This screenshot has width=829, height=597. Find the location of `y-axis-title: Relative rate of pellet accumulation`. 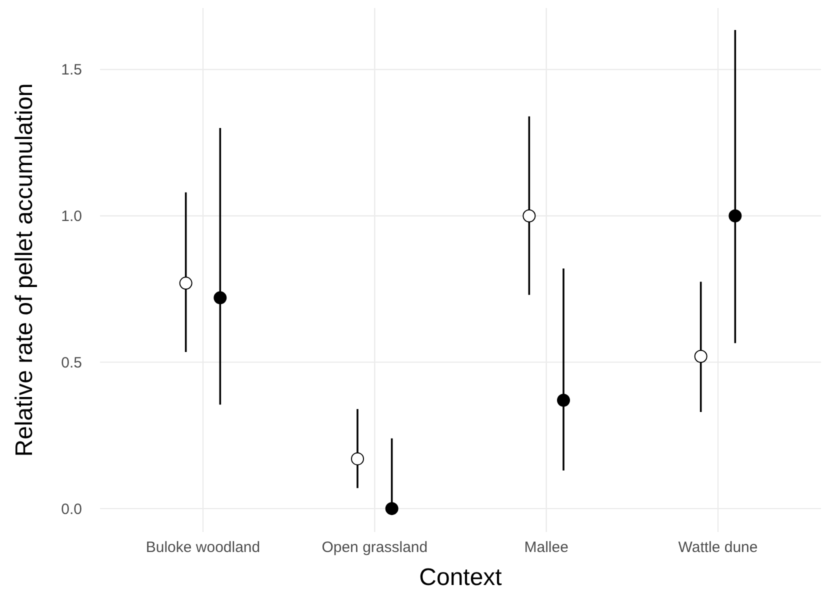

y-axis-title: Relative rate of pellet accumulation is located at coordinates (24, 270).